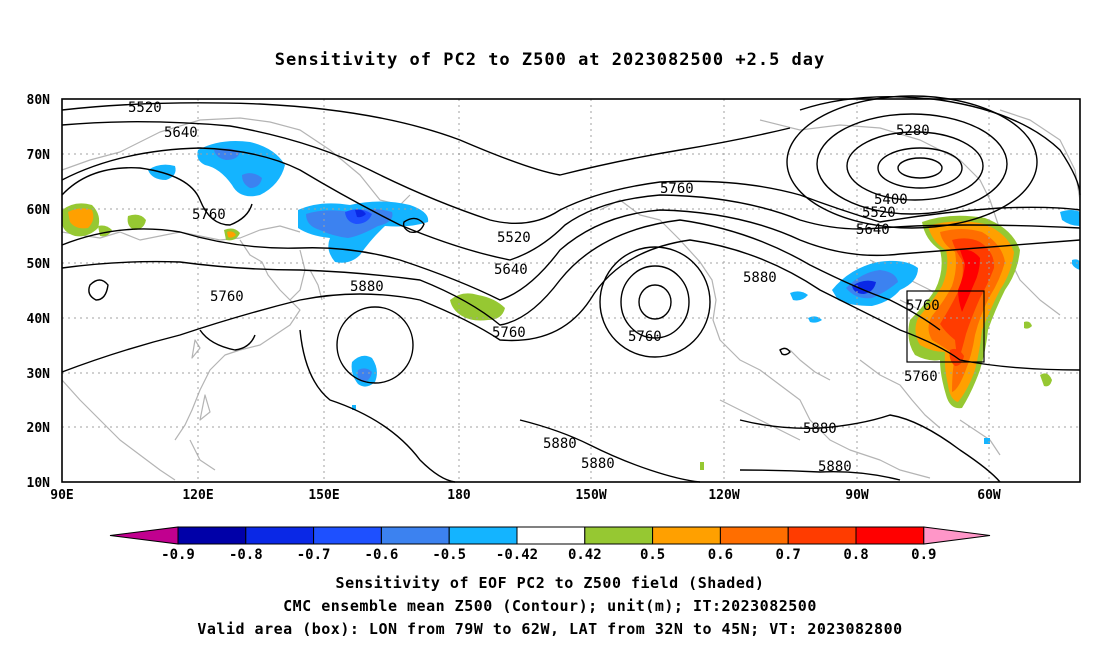  I want to click on lat-tick-label: 30N, so click(39, 374).